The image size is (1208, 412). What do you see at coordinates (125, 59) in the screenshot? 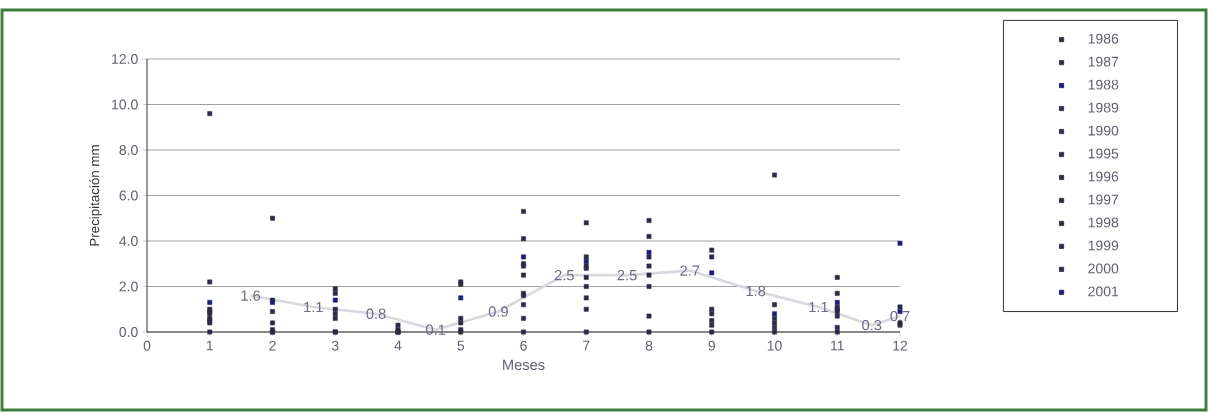
I see `y-tick-label: 12.0` at bounding box center [125, 59].